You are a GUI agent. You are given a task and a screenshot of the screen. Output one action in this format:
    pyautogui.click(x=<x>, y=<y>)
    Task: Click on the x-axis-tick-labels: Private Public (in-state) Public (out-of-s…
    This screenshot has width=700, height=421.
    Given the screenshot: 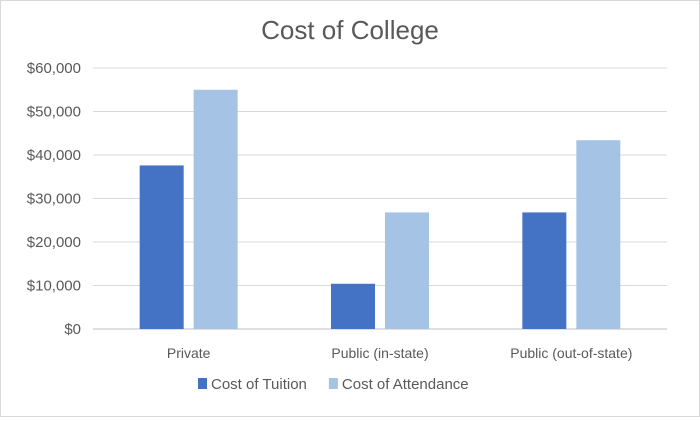 What is the action you would take?
    pyautogui.click(x=400, y=353)
    